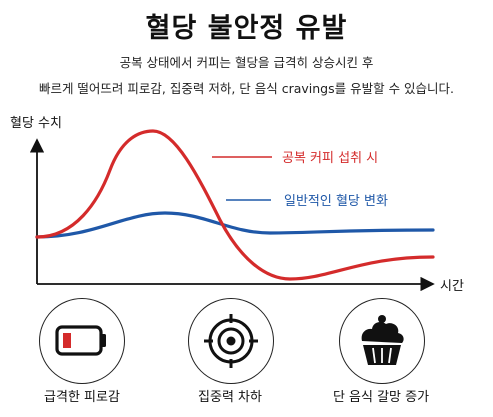  I want to click on page-title: 혈당 불안정 유발, so click(246, 28).